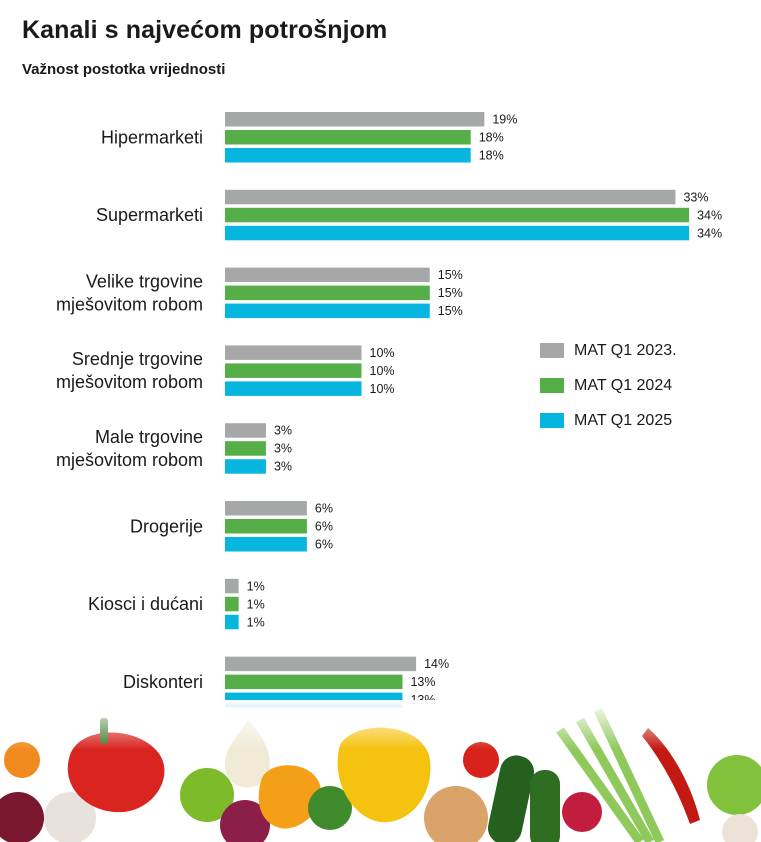 This screenshot has height=842, width=761. What do you see at coordinates (144, 281) in the screenshot?
I see `category-label: Velike trgovine` at bounding box center [144, 281].